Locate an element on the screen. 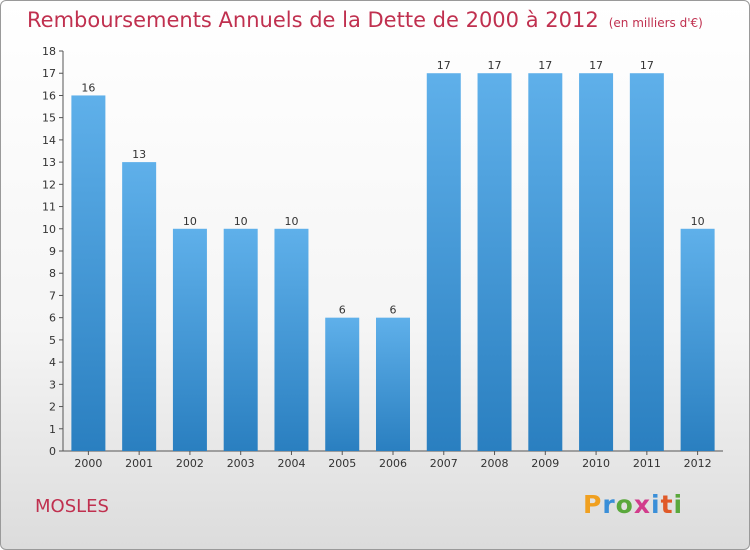 The height and width of the screenshot is (550, 750). x-tick-label: 2010 is located at coordinates (596, 463).